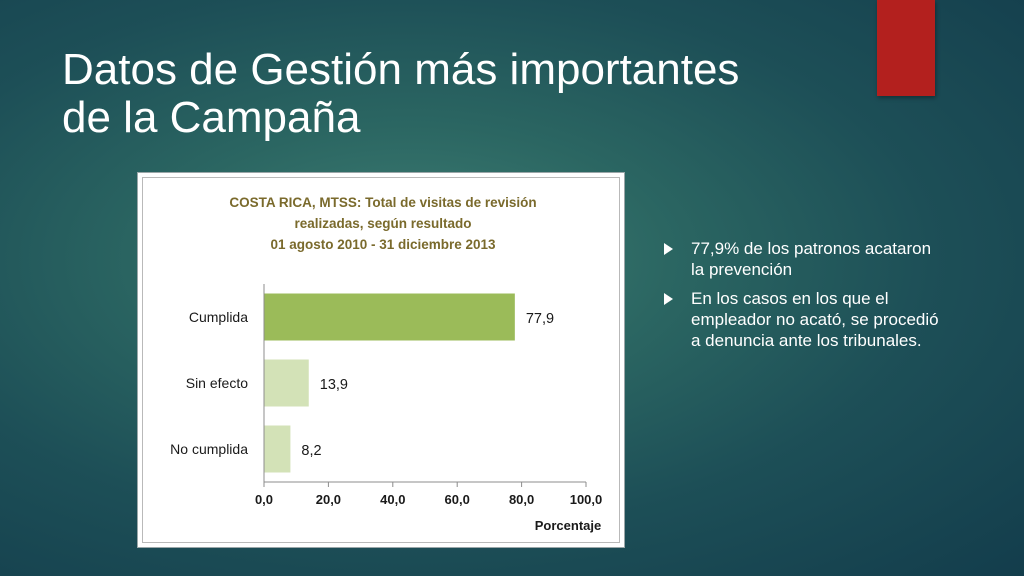 This screenshot has width=1024, height=576. What do you see at coordinates (457, 499) in the screenshot?
I see `x-tick-label: 60,0` at bounding box center [457, 499].